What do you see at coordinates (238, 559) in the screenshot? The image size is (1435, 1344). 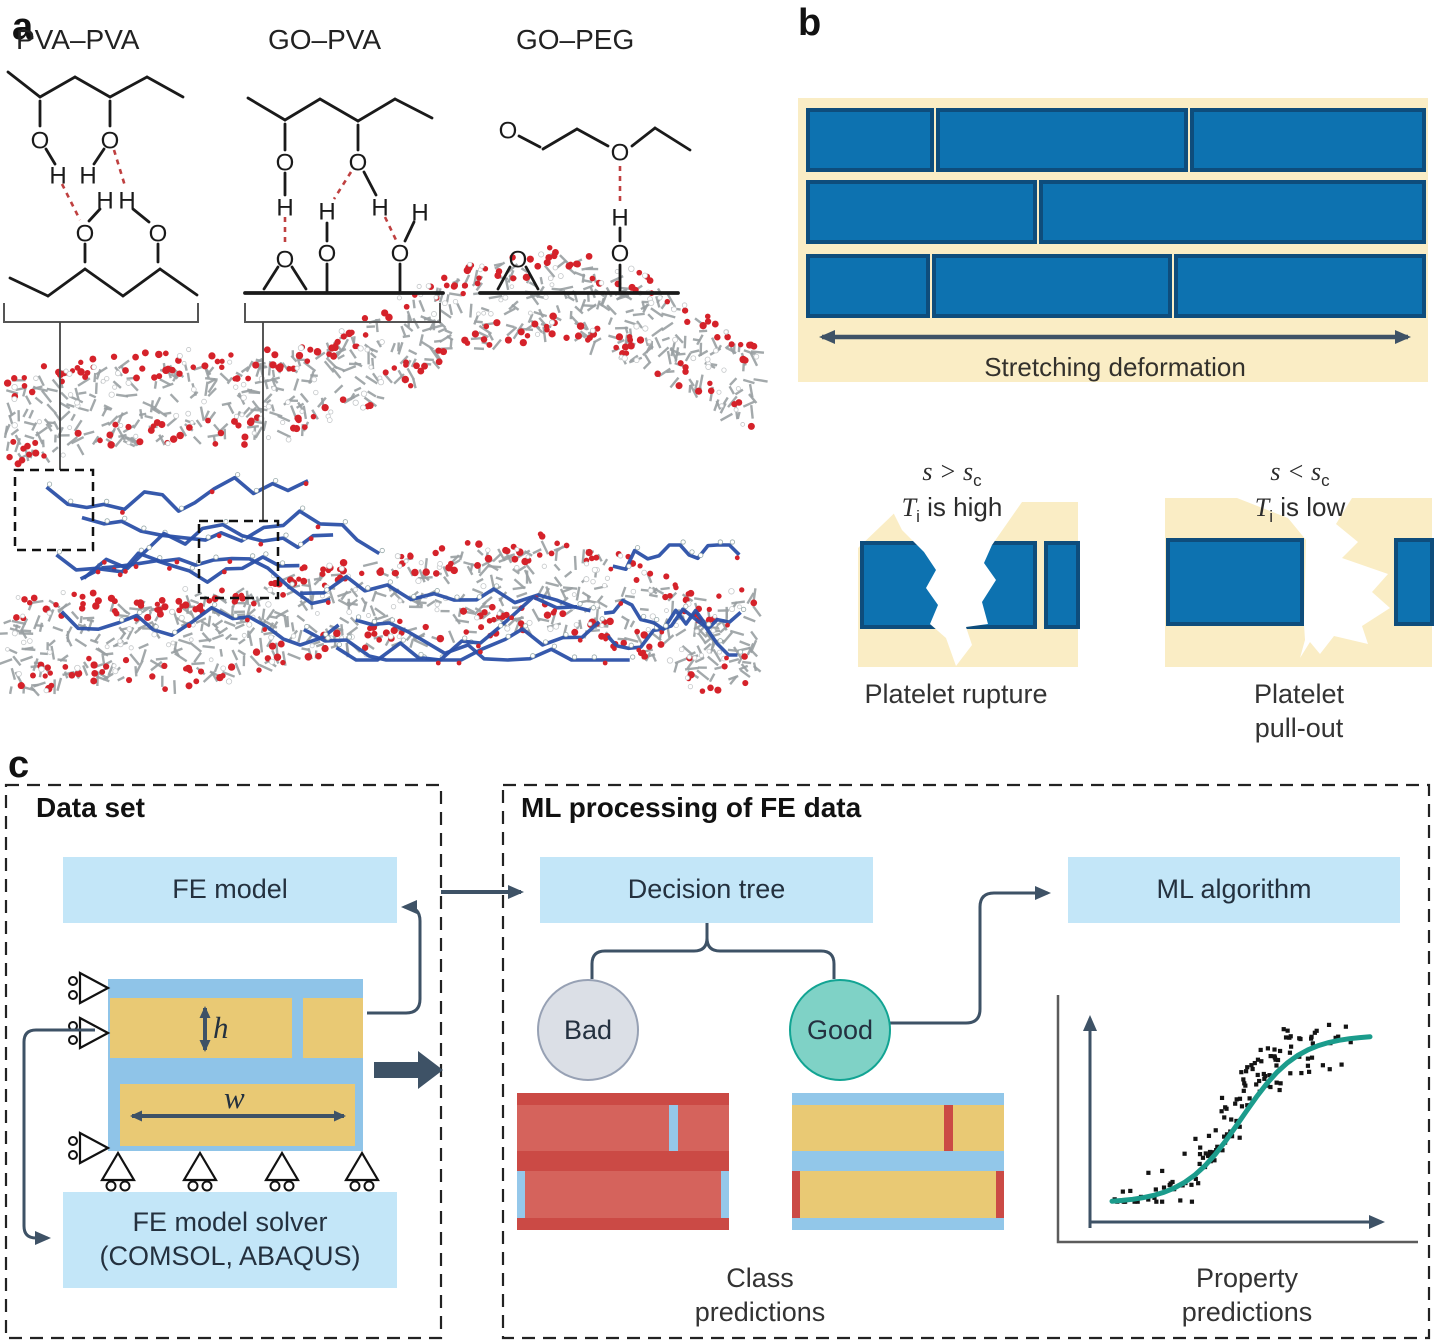 I see `zoom-box-go` at bounding box center [238, 559].